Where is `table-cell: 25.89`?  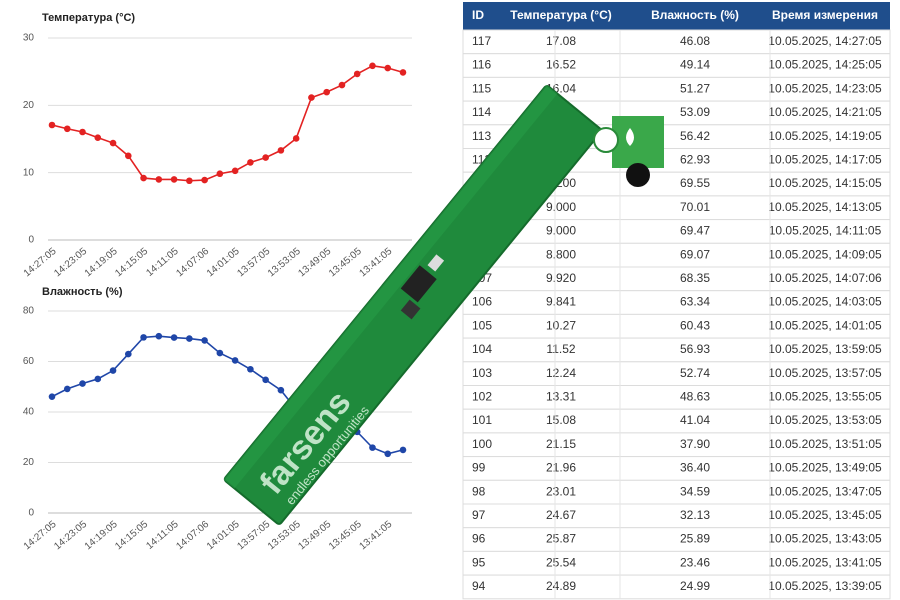 table-cell: 25.89 is located at coordinates (695, 539).